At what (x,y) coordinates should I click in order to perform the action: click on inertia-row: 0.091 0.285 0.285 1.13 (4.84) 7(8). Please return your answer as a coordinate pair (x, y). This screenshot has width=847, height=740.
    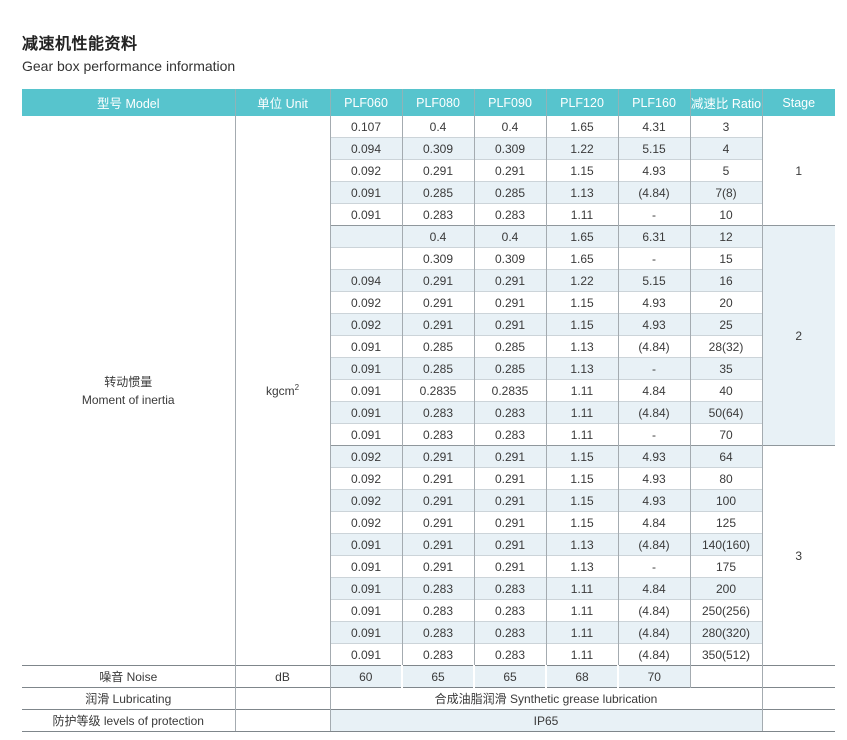
    Looking at the image, I should click on (428, 192).